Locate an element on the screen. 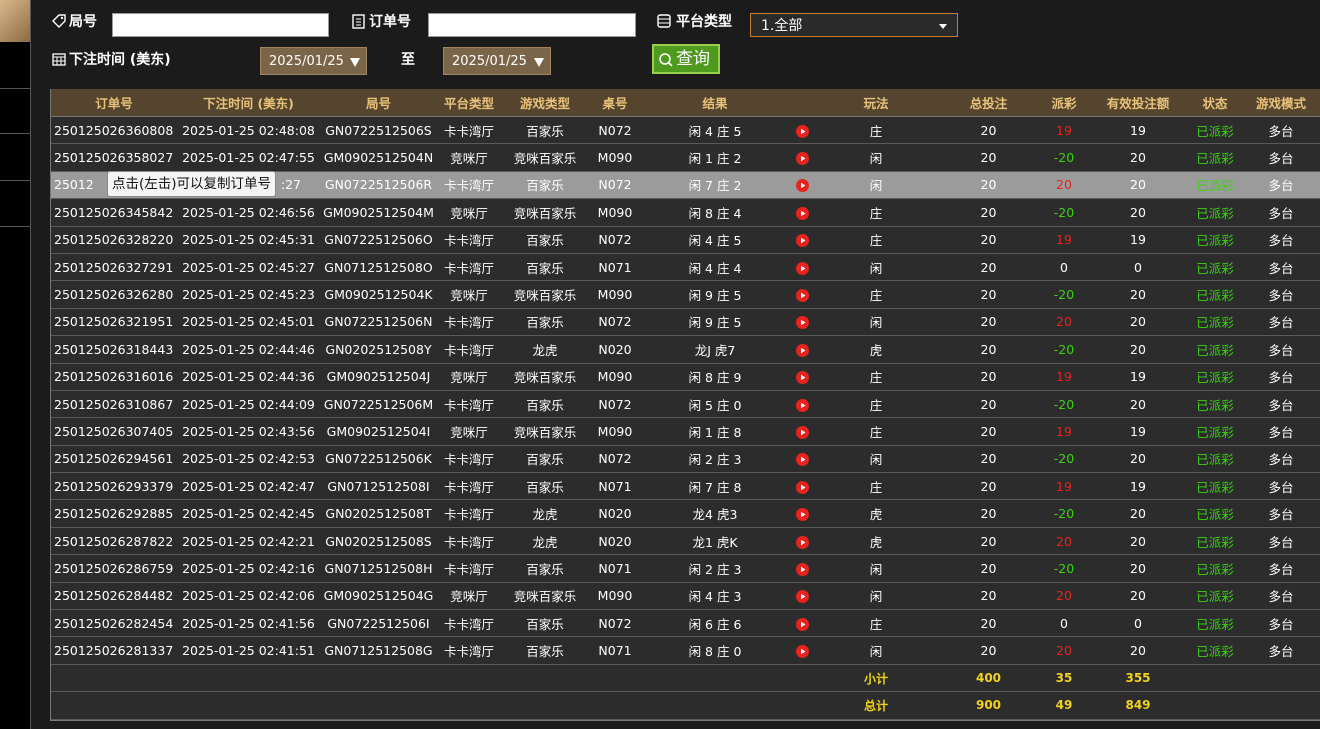 The image size is (1320, 729). valid-bet: 19 is located at coordinates (1138, 431).